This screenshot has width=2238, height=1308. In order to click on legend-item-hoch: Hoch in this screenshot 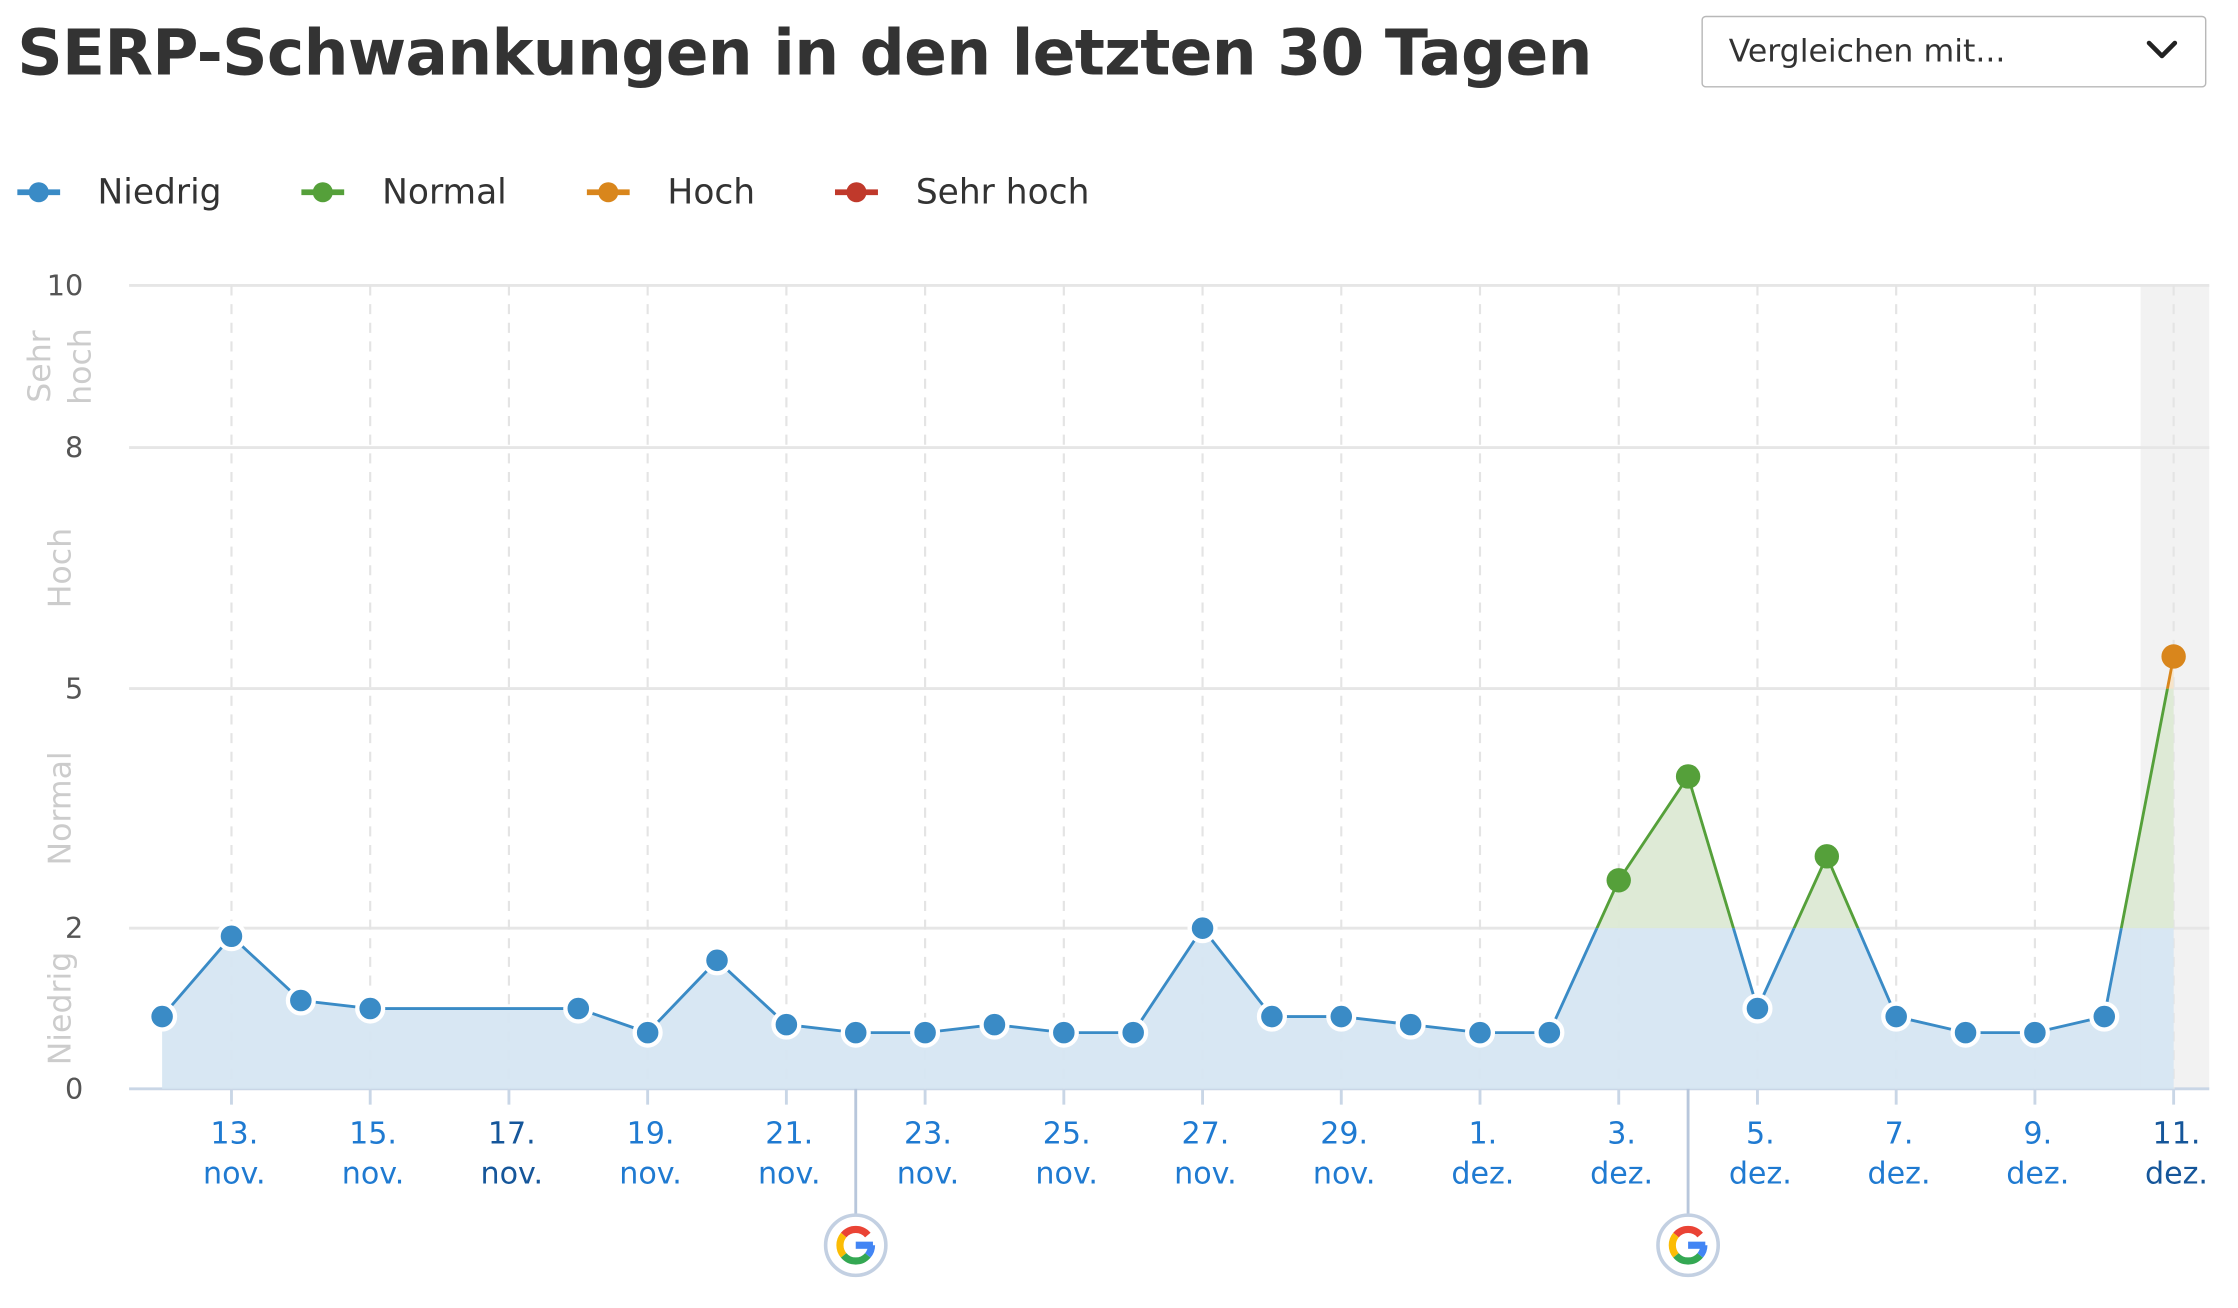, I will do `click(671, 192)`.